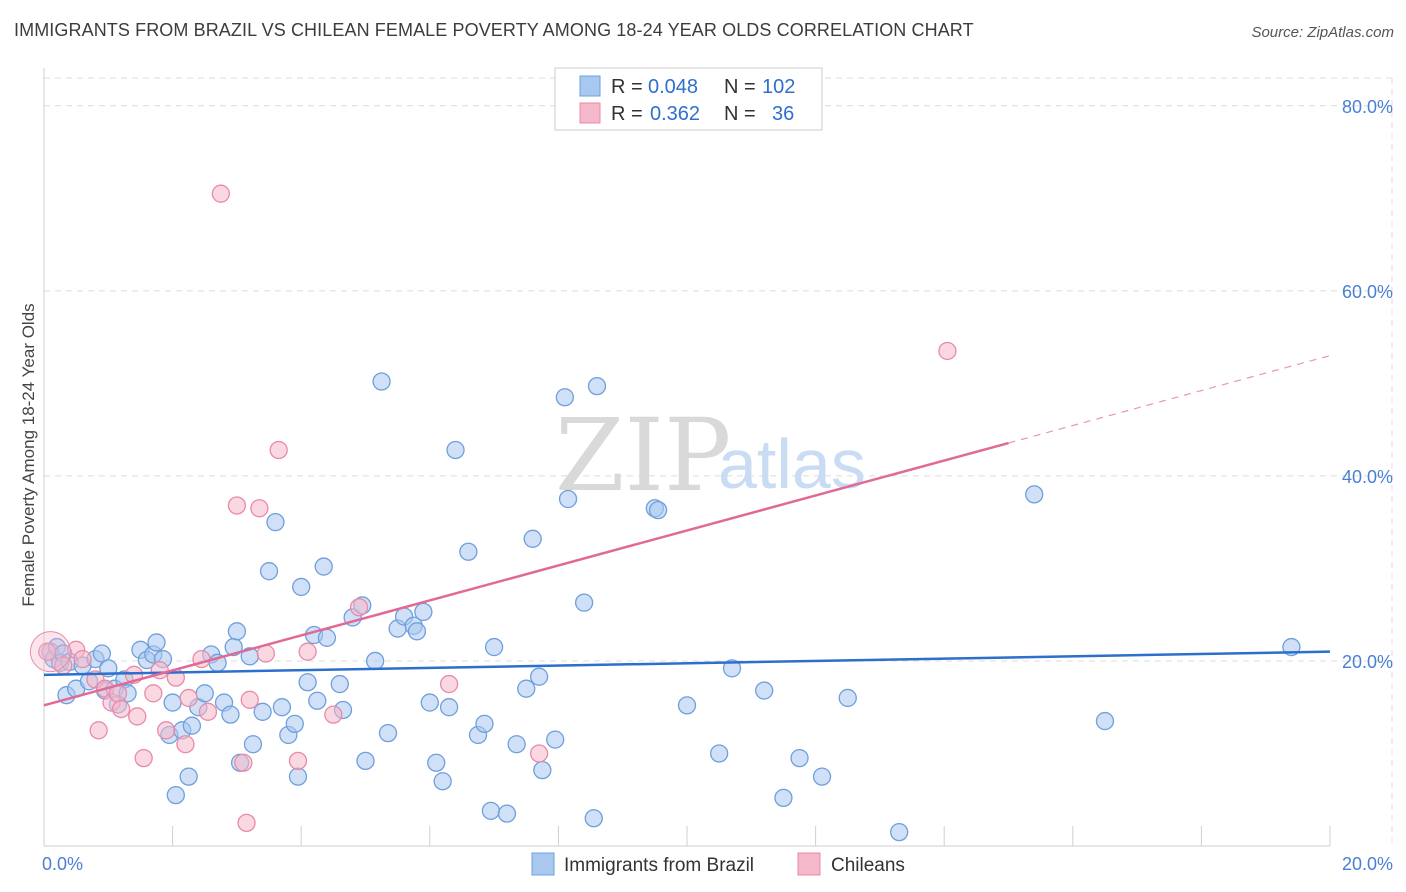  Describe the element at coordinates (1367, 662) in the screenshot. I see `y-tick-label: 20.0%` at that location.